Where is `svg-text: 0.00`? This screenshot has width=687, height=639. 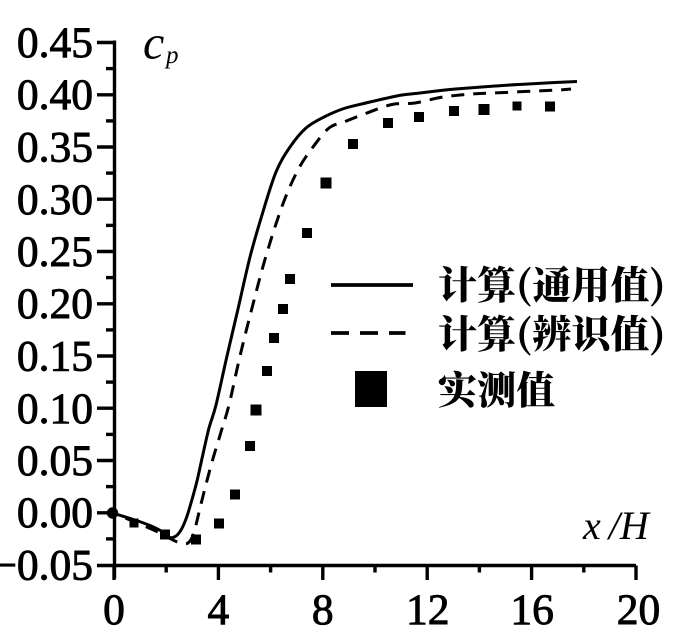 svg-text: 0.00 is located at coordinates (55, 513).